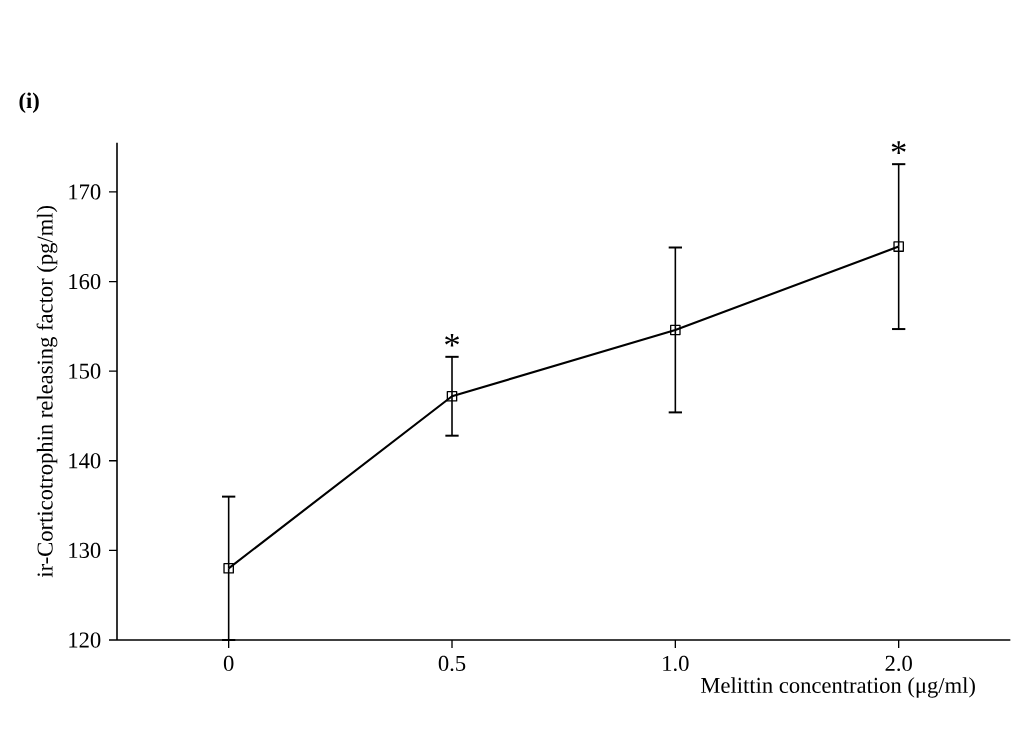 This screenshot has height=734, width=1024. Describe the element at coordinates (85, 640) in the screenshot. I see `y-tick-label: 120` at that location.